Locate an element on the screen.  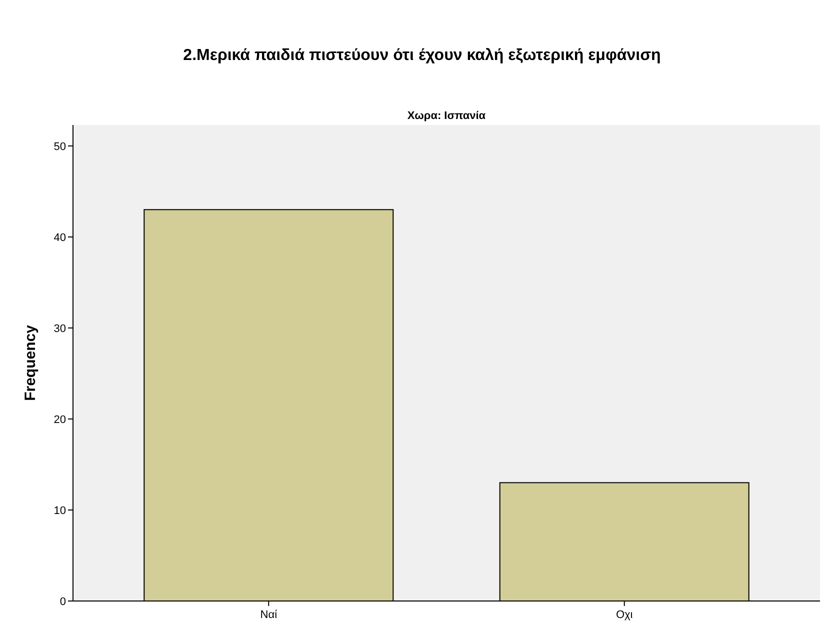
y-tick-label: 50 is located at coordinates (60, 146).